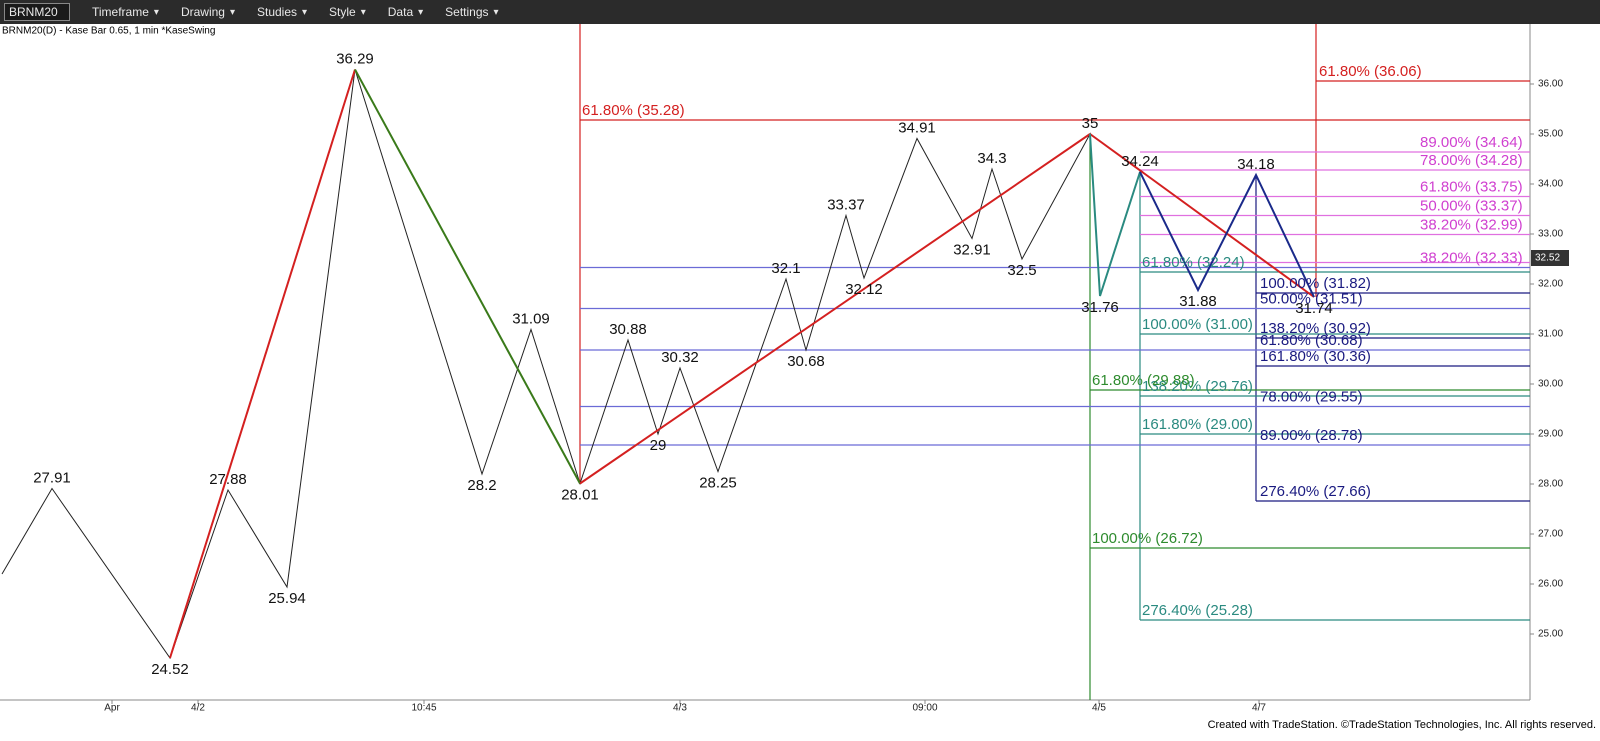  I want to click on swing-label: 32.12, so click(864, 289).